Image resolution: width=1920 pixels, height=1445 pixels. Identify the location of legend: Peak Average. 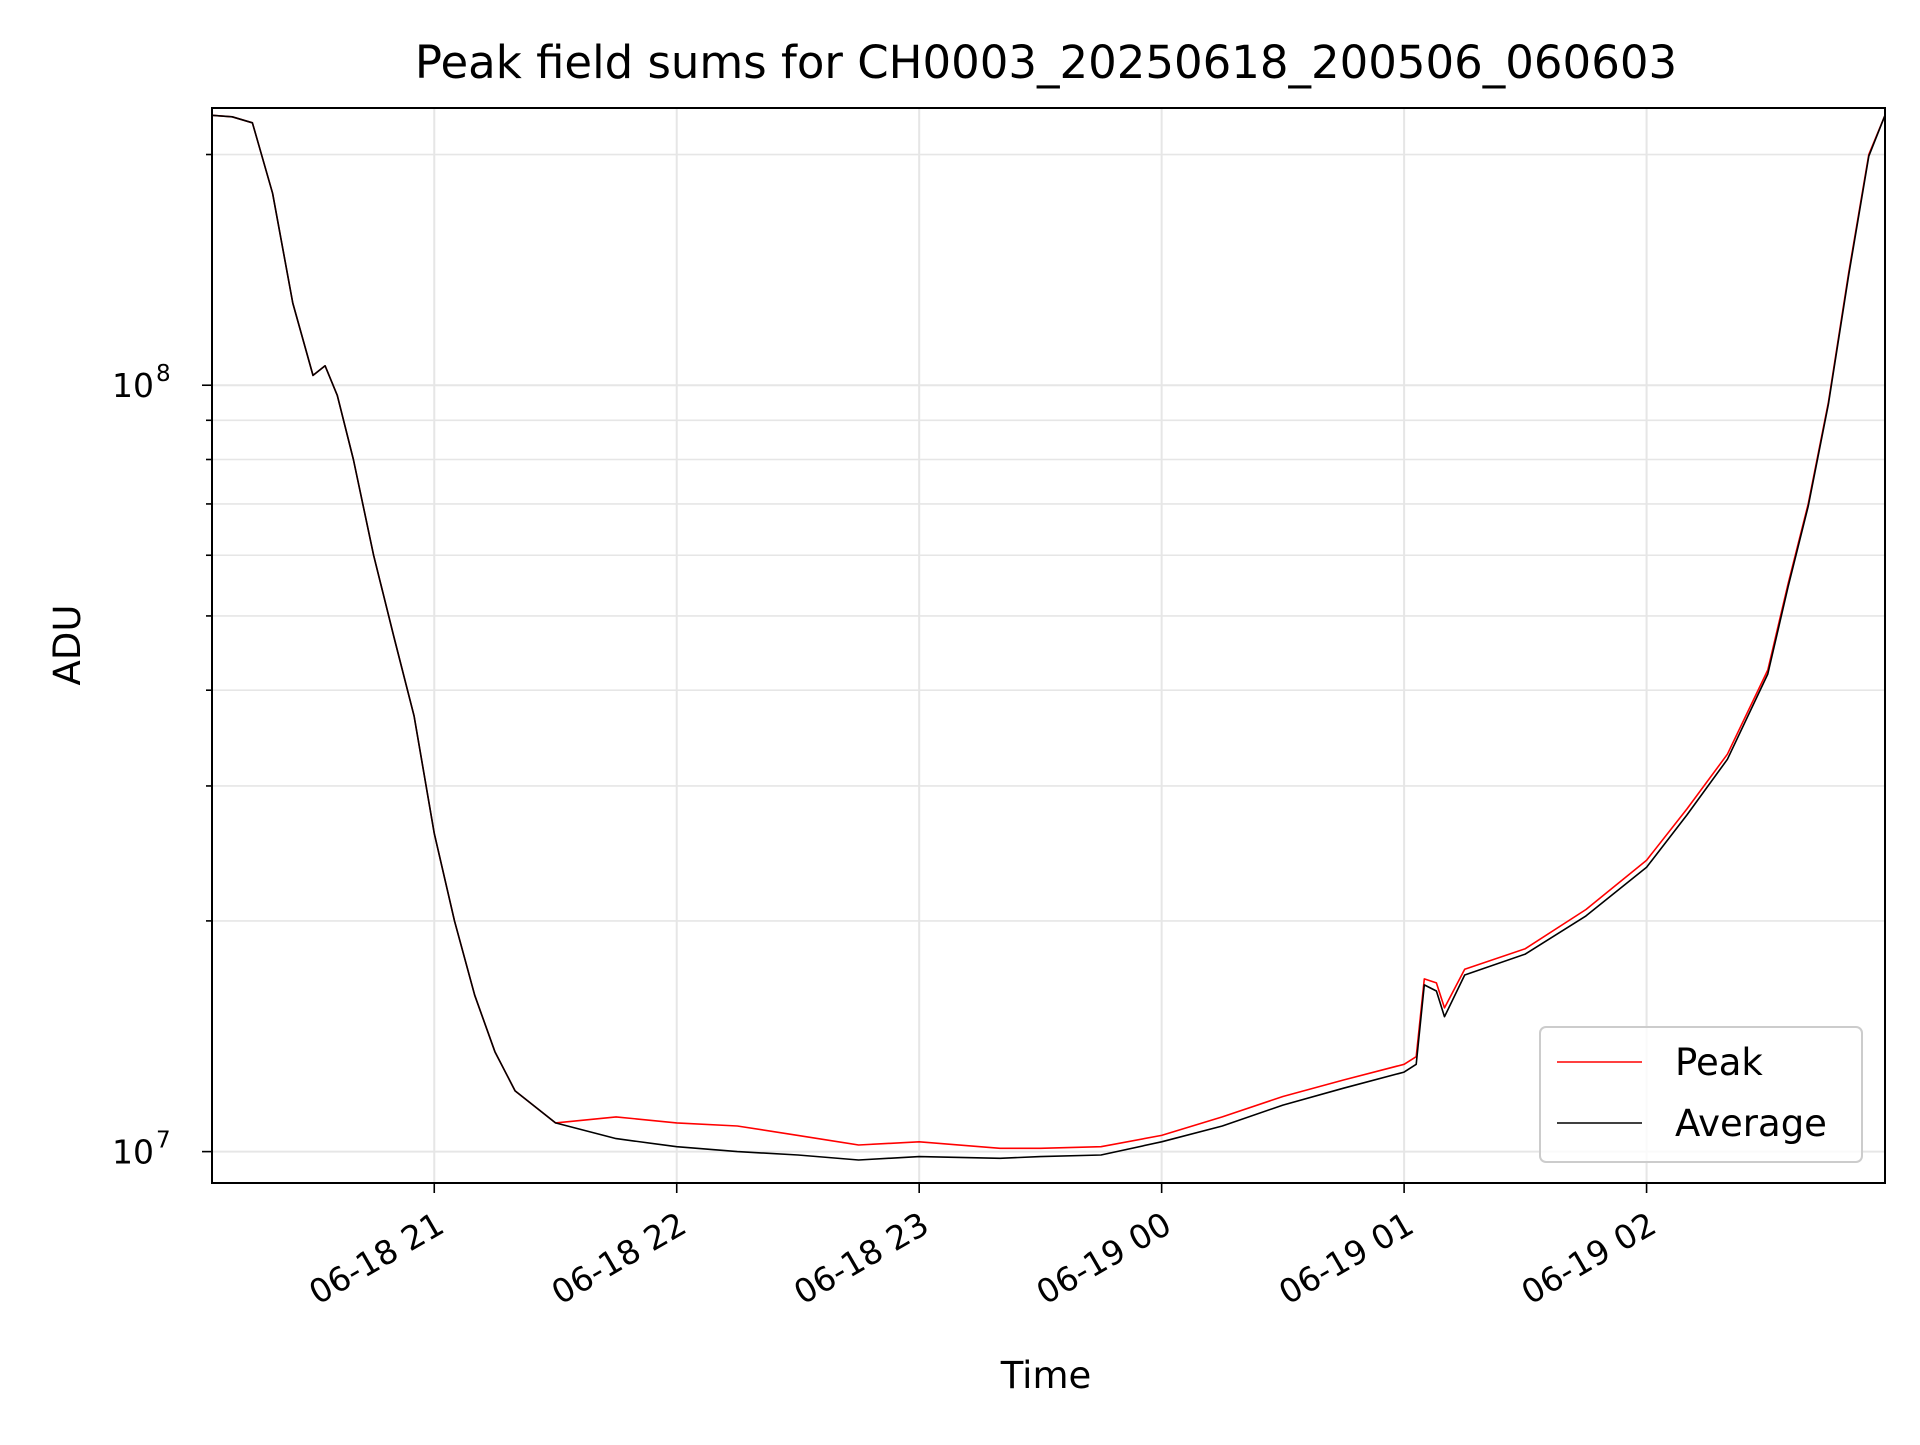
(1701, 1094).